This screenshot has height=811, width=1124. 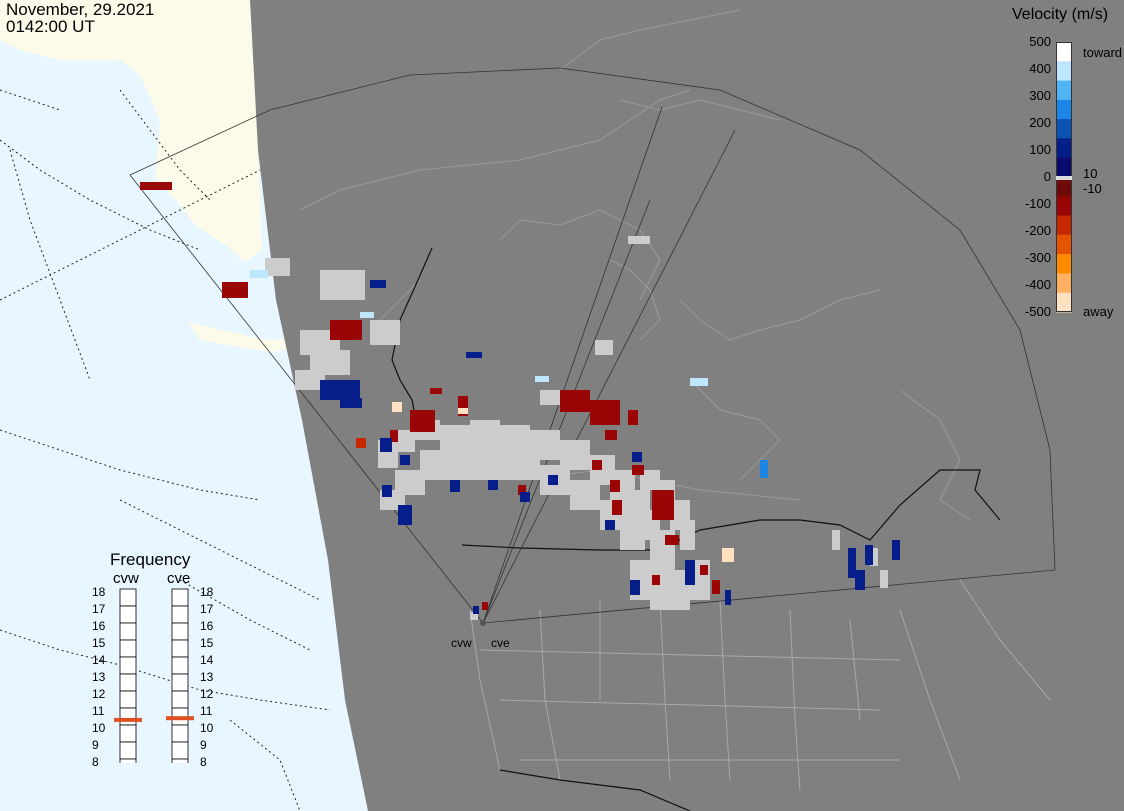 What do you see at coordinates (1040, 41) in the screenshot?
I see `velocity-tick-label: 500` at bounding box center [1040, 41].